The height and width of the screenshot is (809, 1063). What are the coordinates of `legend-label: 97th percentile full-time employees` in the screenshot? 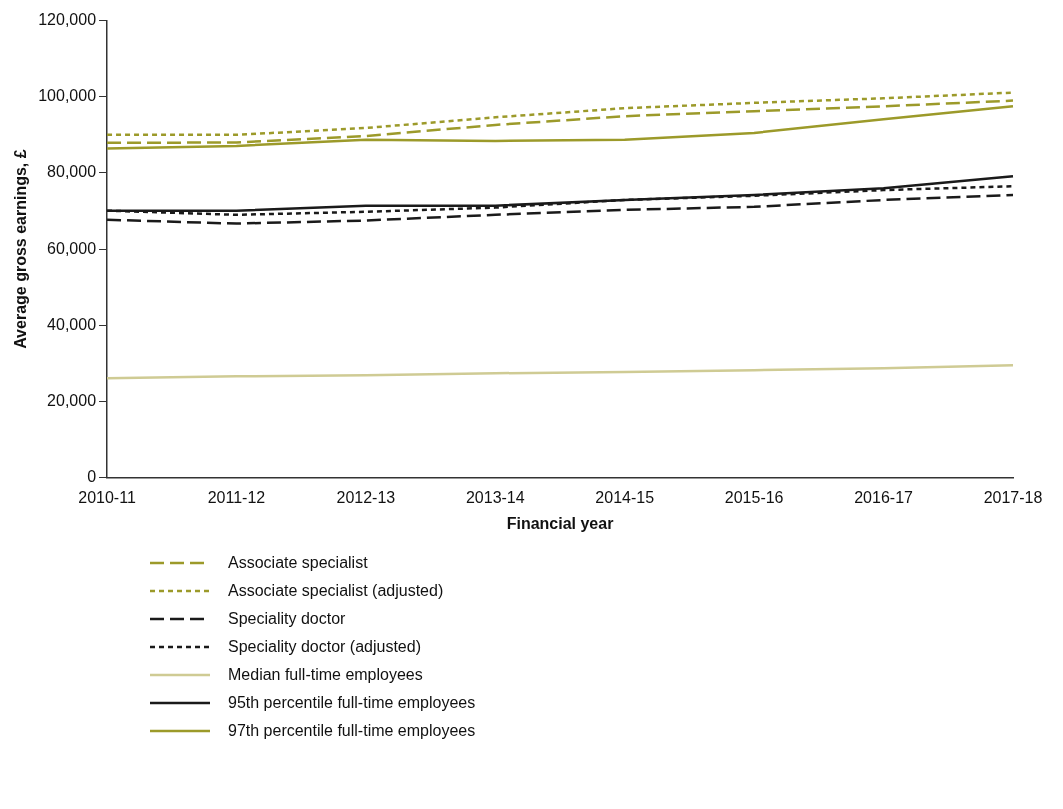 It's located at (352, 731).